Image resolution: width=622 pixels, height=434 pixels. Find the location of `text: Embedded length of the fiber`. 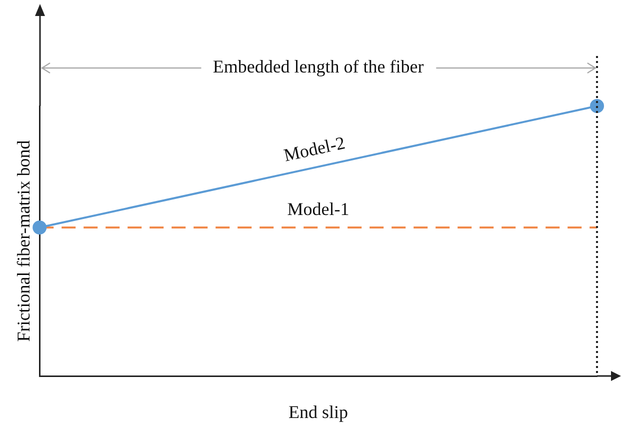

text: Embedded length of the fiber is located at coordinates (318, 66).